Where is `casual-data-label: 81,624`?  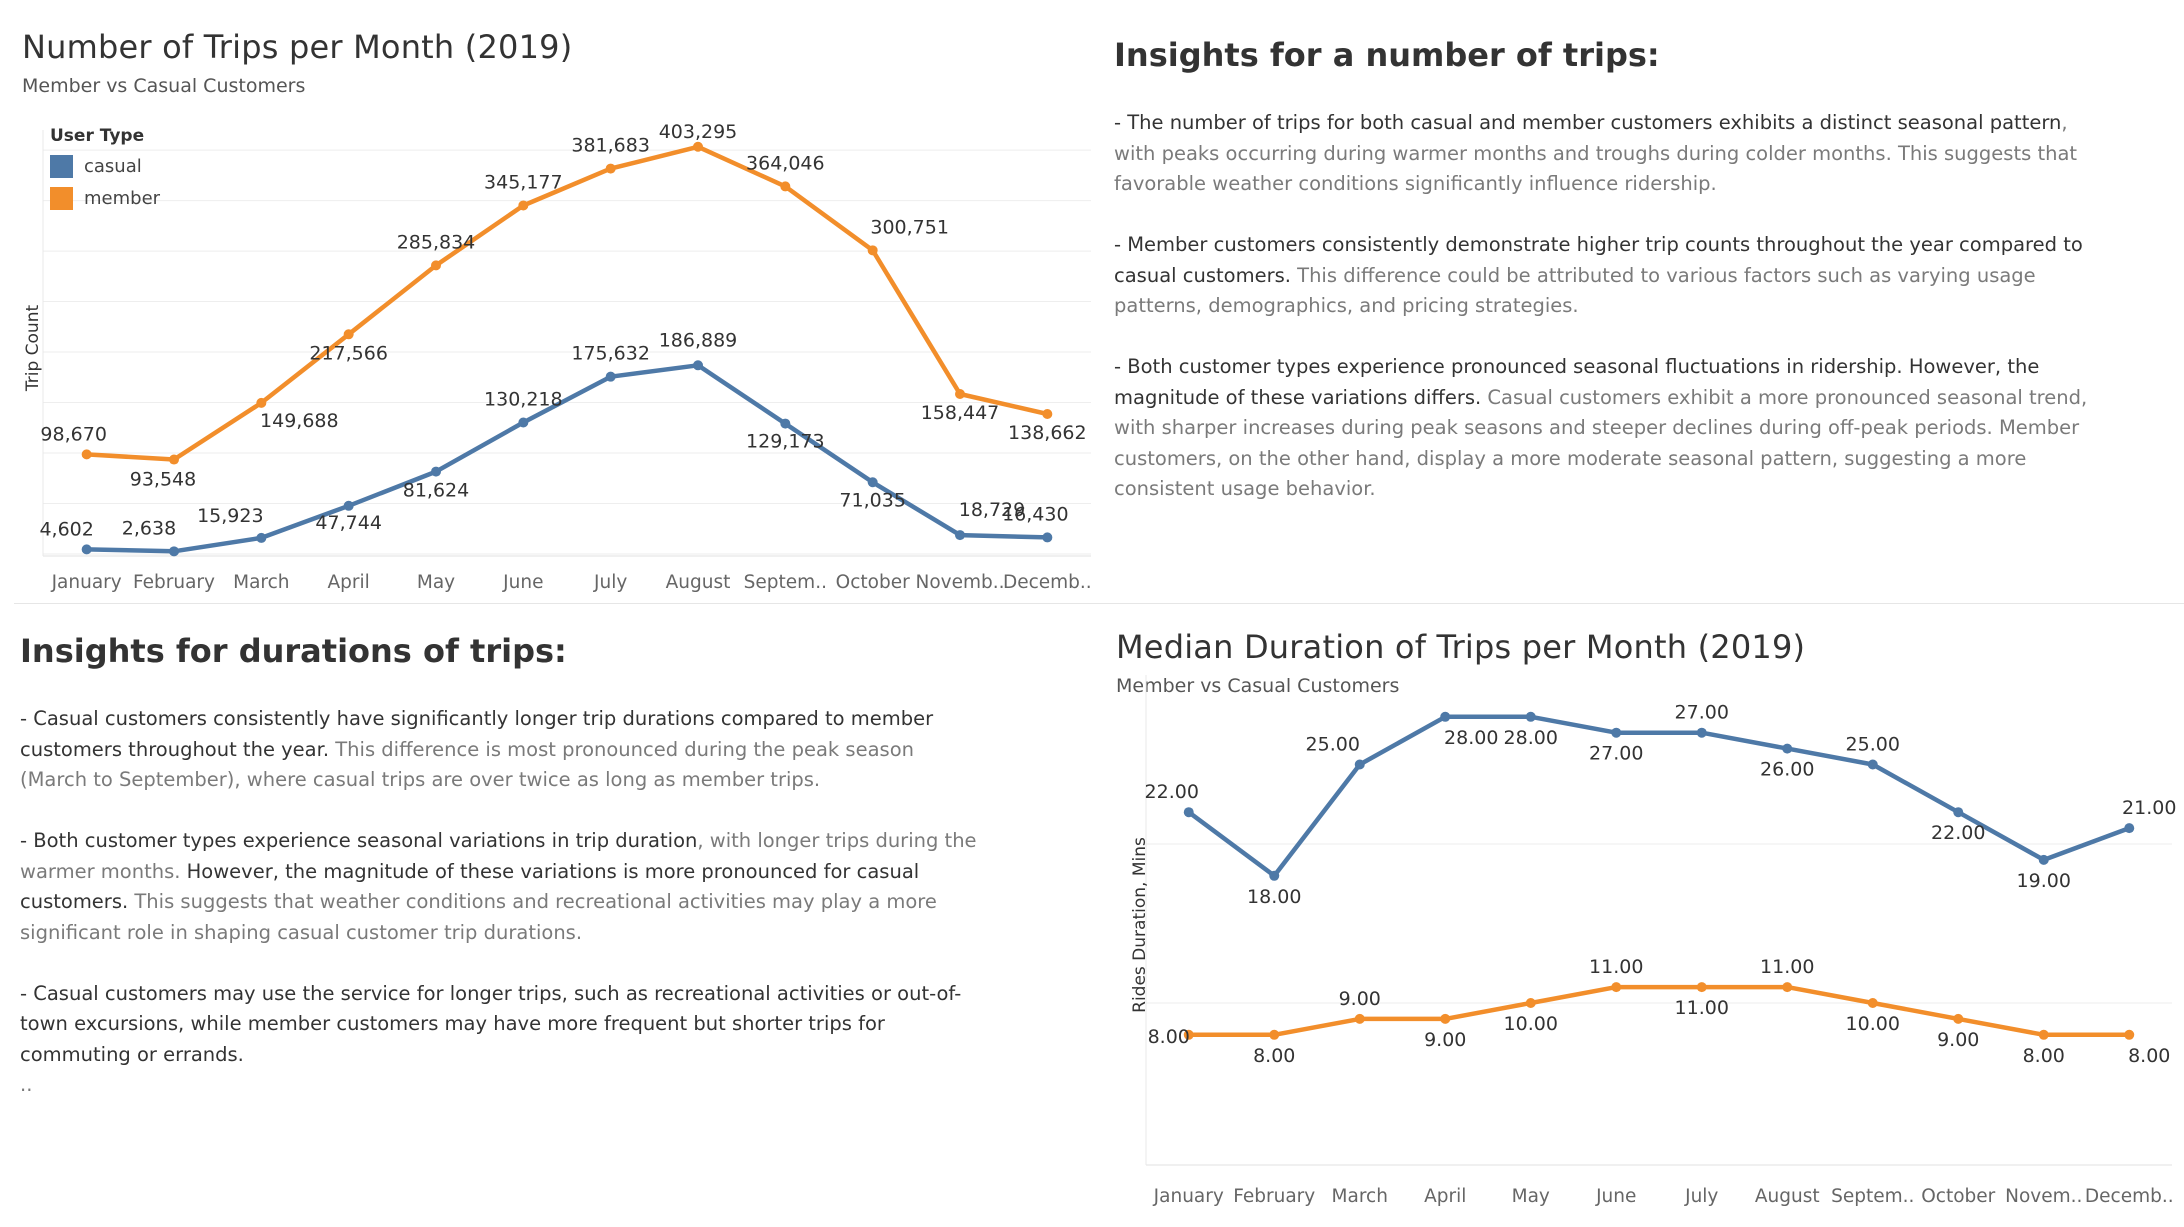
casual-data-label: 81,624 is located at coordinates (436, 491).